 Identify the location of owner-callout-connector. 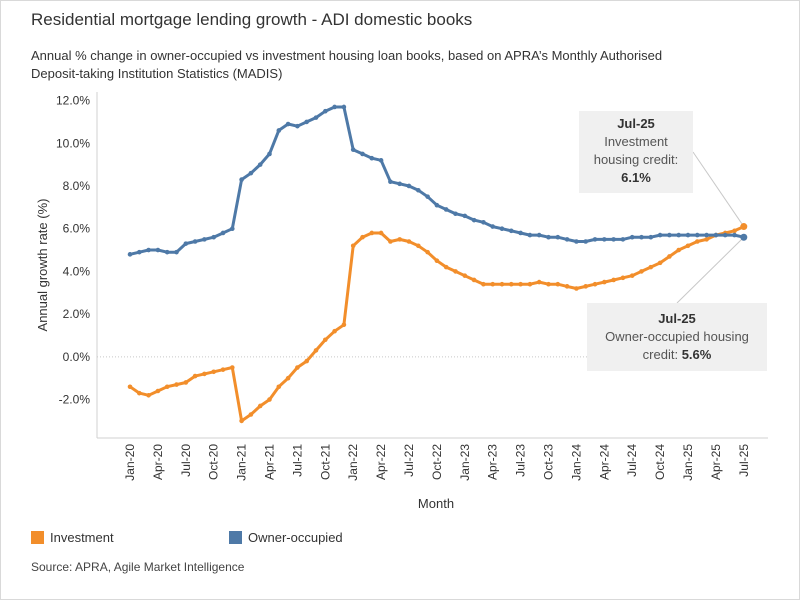
(710, 270).